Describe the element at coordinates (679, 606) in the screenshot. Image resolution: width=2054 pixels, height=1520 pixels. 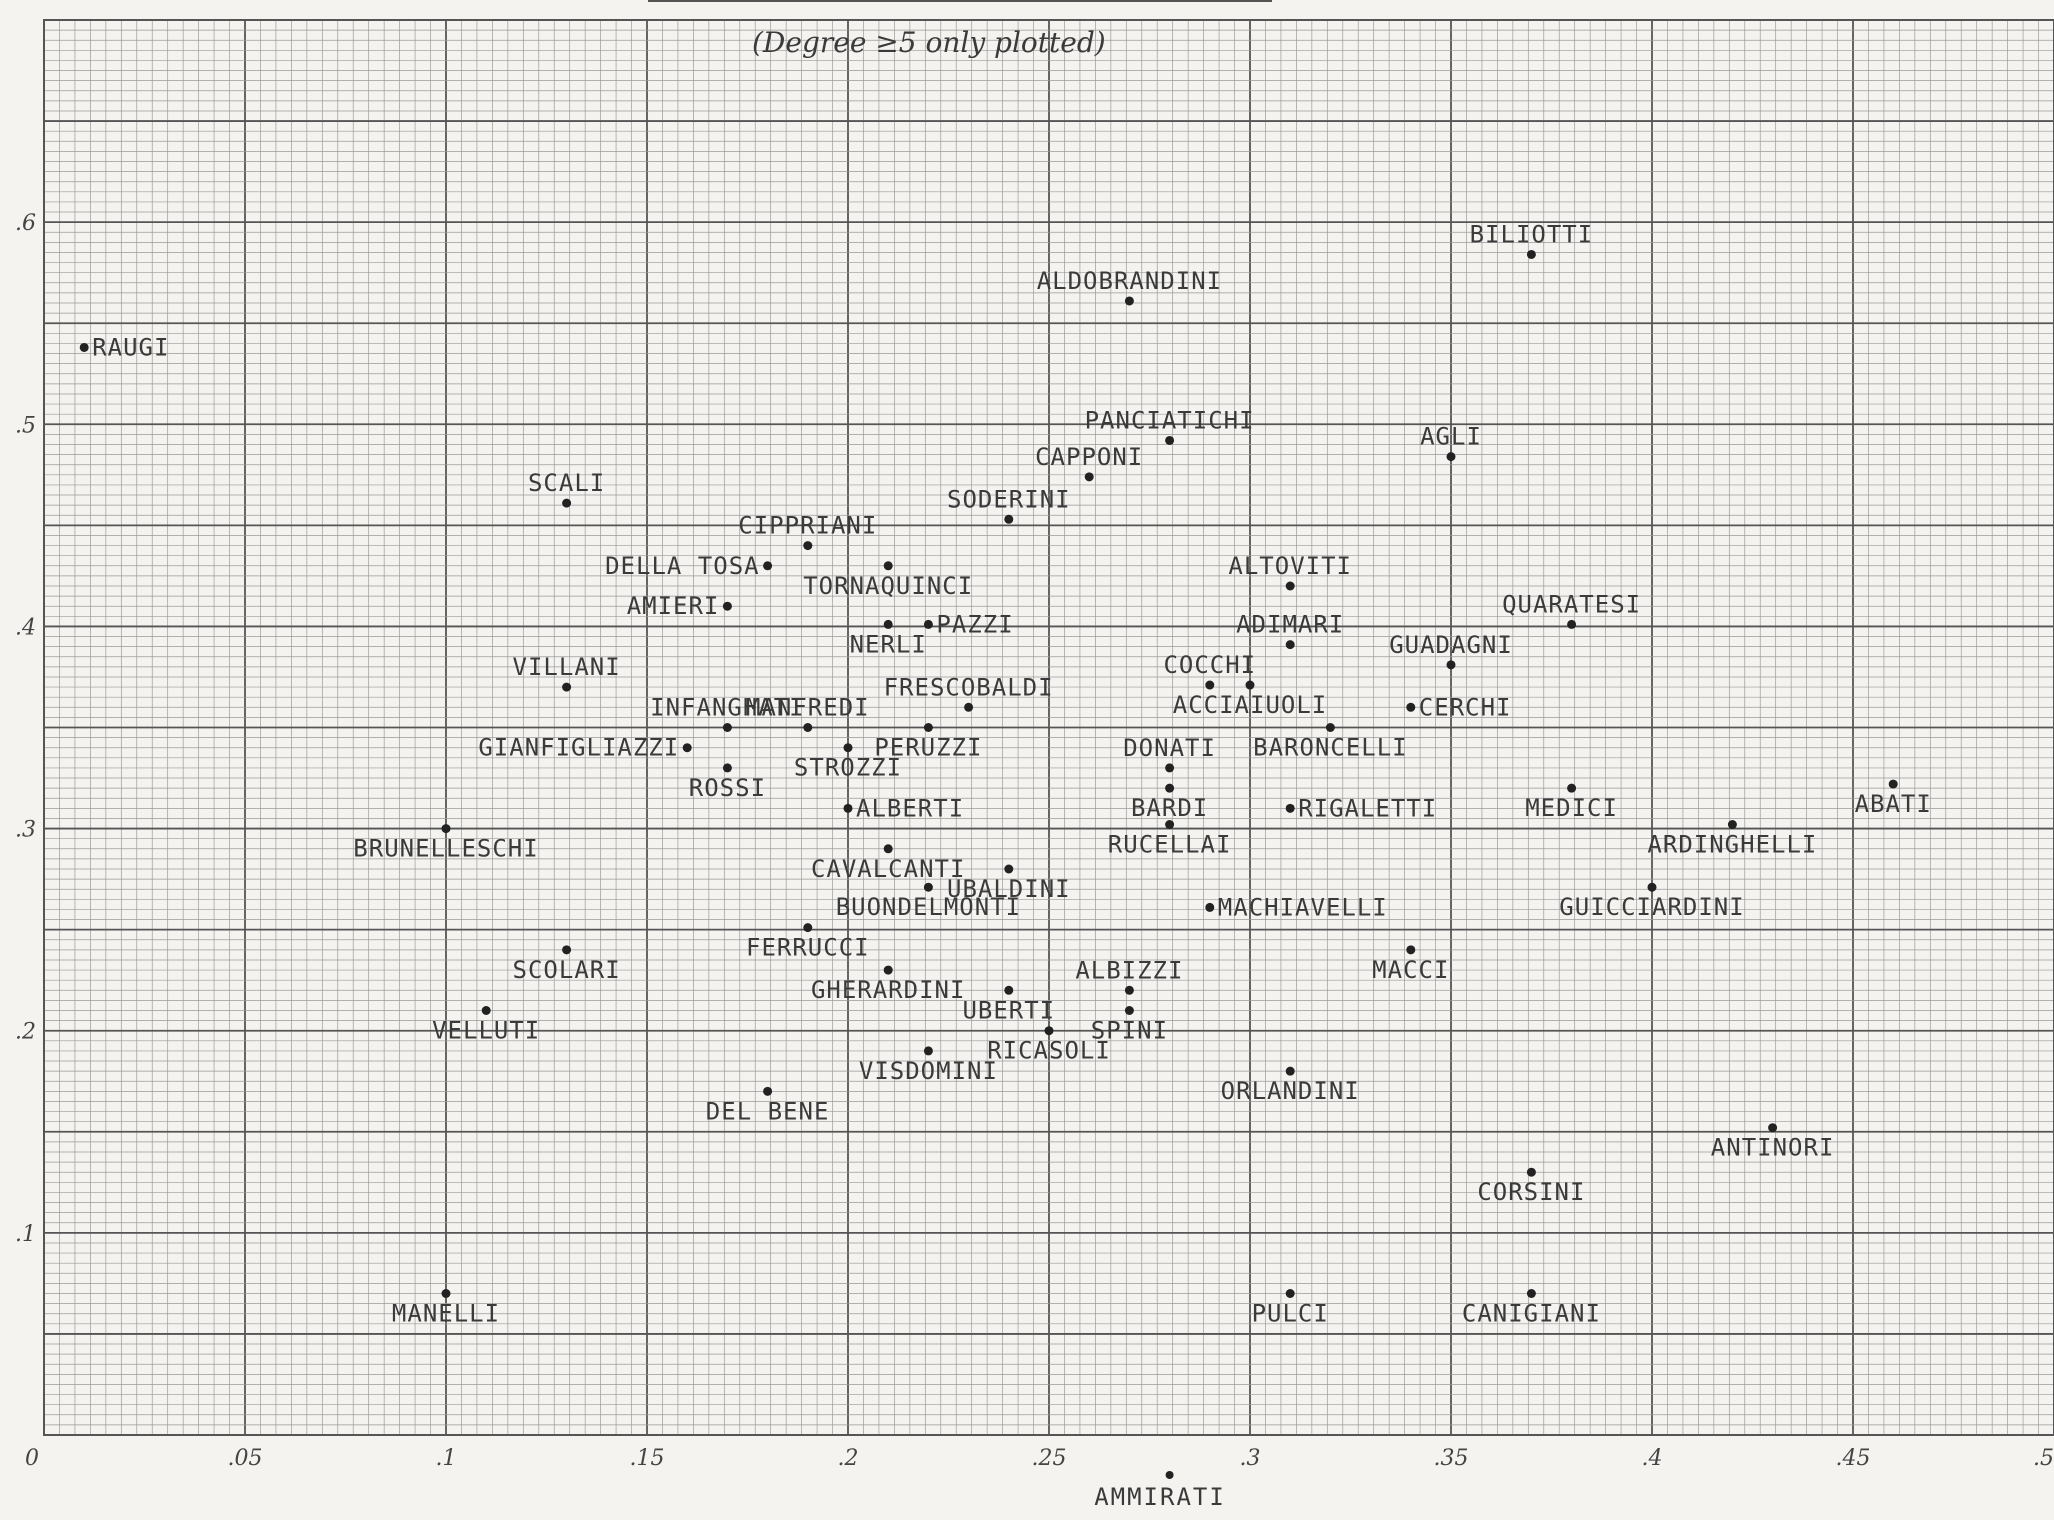
I see `data-point: AMIERI` at that location.